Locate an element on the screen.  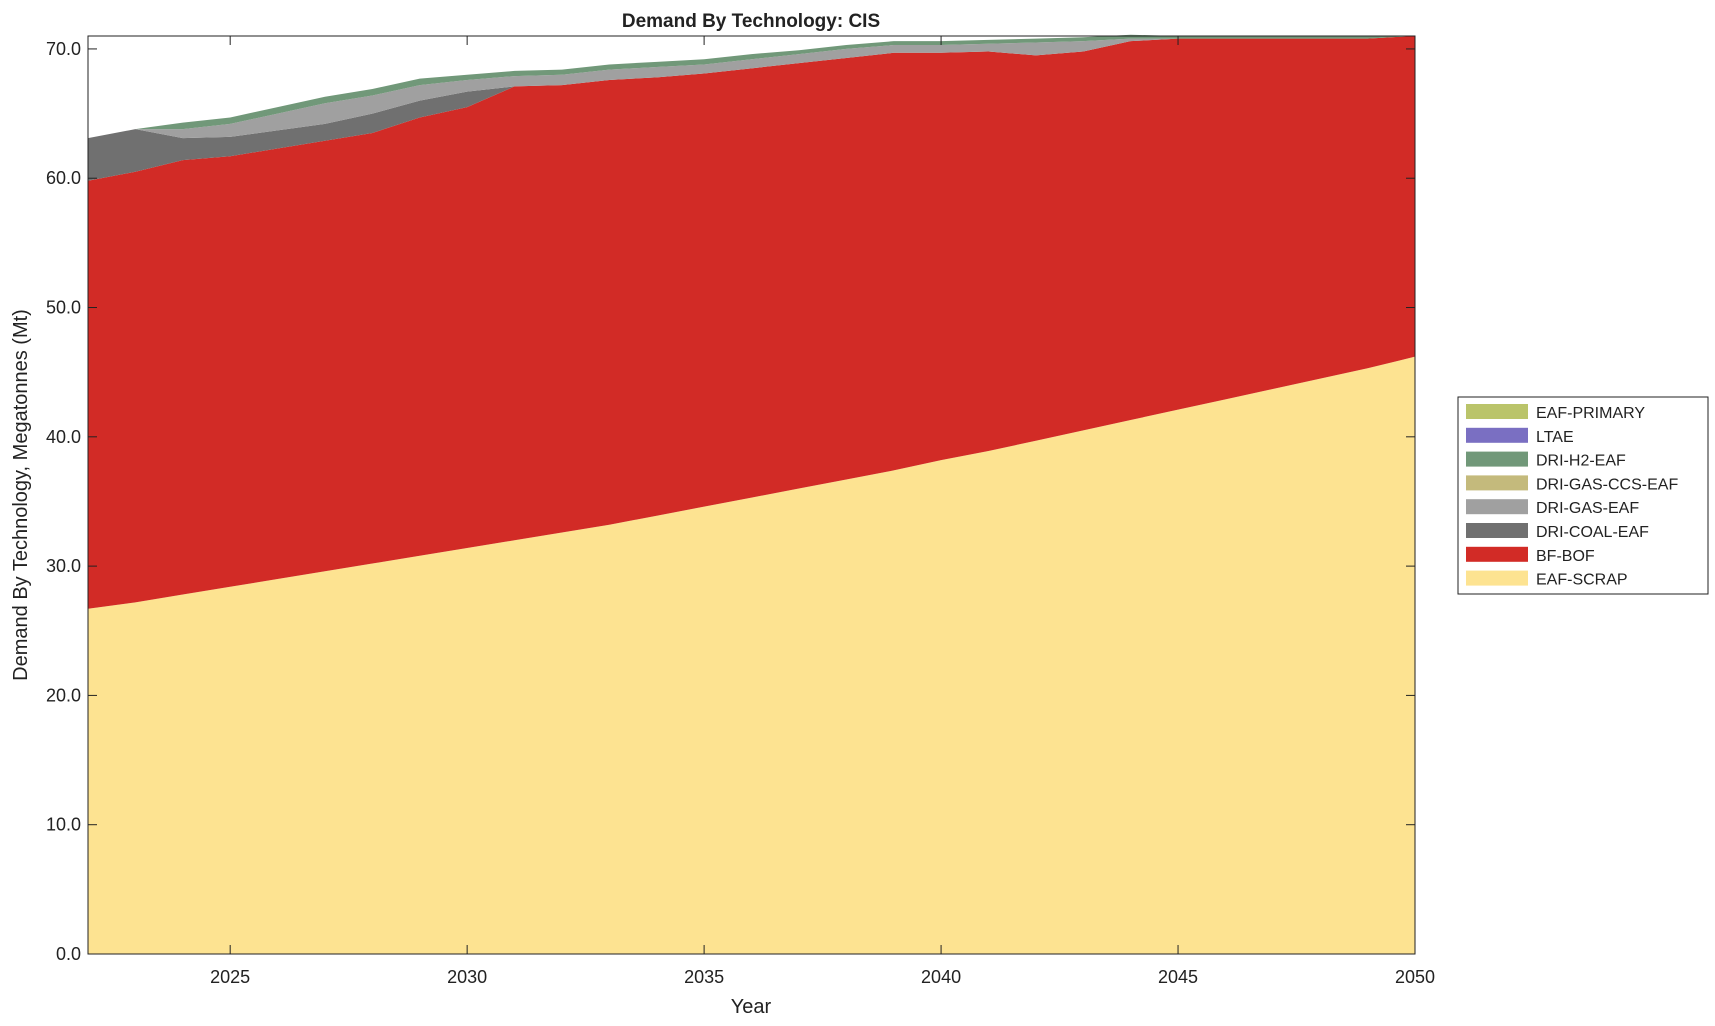
legend-item-ltae: LTAE is located at coordinates (1520, 436).